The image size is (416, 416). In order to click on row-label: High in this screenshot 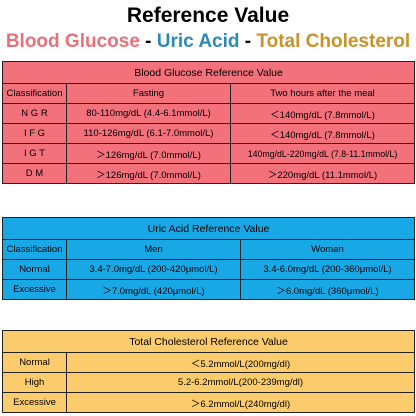, I will do `click(34, 382)`.